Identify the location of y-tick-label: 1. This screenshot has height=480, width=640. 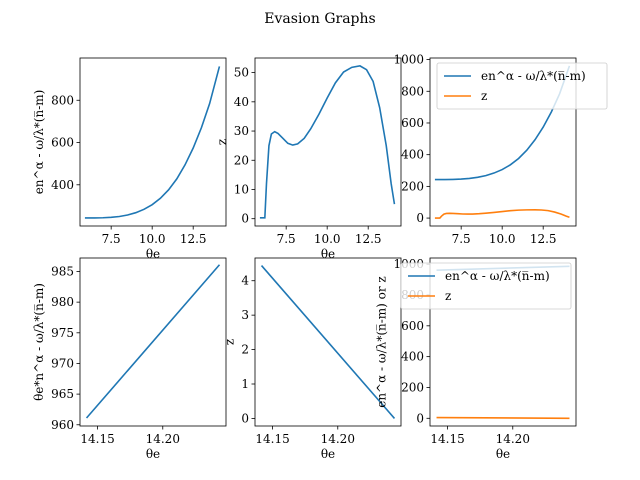
(245, 384).